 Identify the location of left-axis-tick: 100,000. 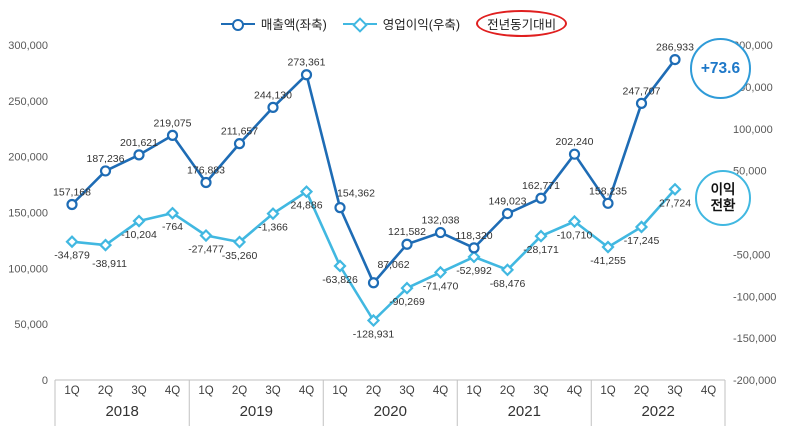
(28, 269).